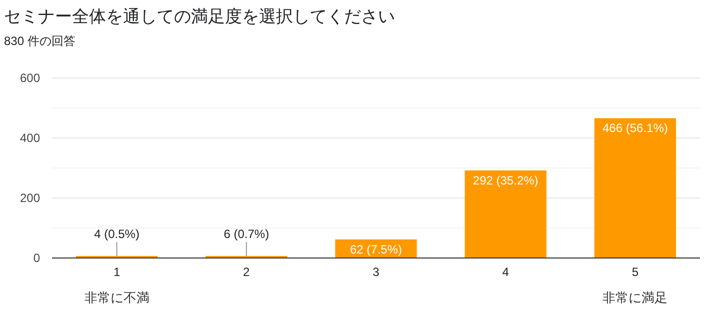 This screenshot has height=323, width=710. What do you see at coordinates (635, 272) in the screenshot?
I see `x-tick-label: 5` at bounding box center [635, 272].